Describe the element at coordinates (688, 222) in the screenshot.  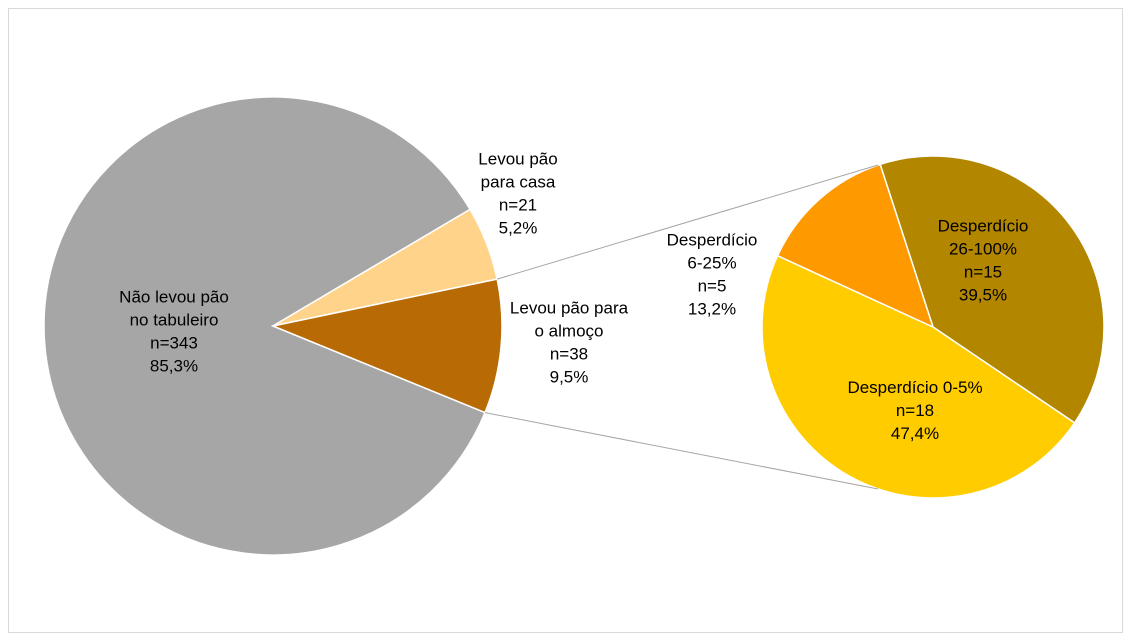
I see `connector-line-top` at that location.